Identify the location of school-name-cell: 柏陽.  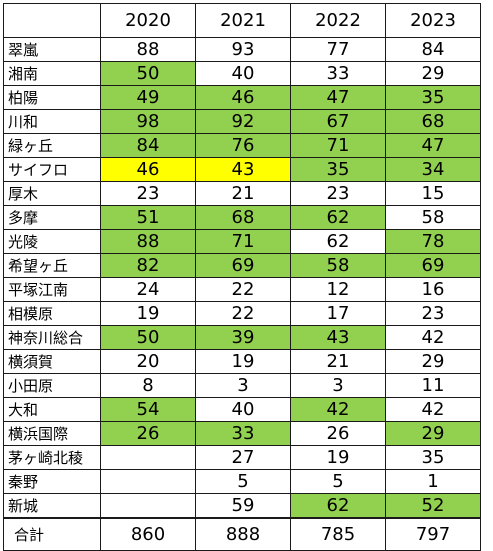
(52, 97).